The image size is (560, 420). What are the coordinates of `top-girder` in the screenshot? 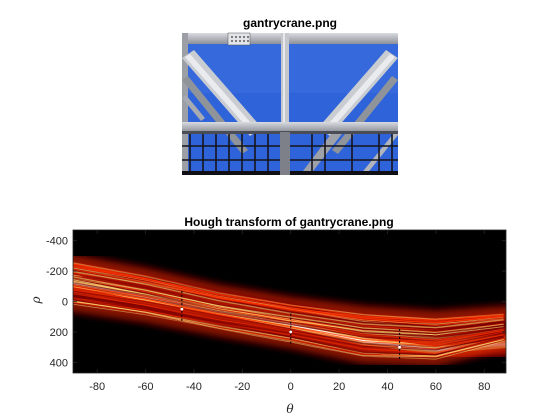 It's located at (290, 38).